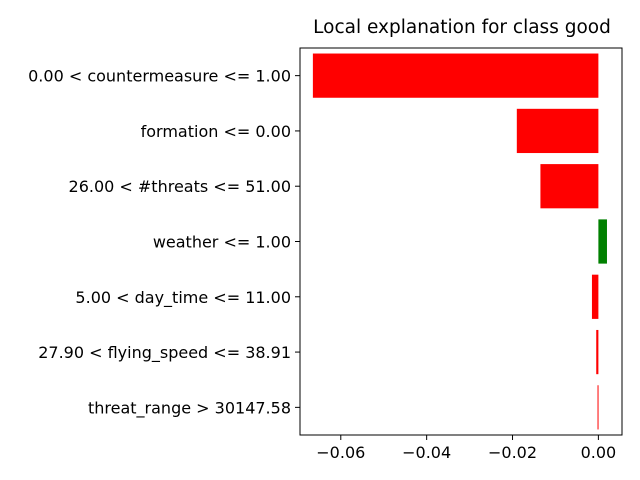 The height and width of the screenshot is (480, 640). I want to click on x-tick-label: −0.06, so click(340, 452).